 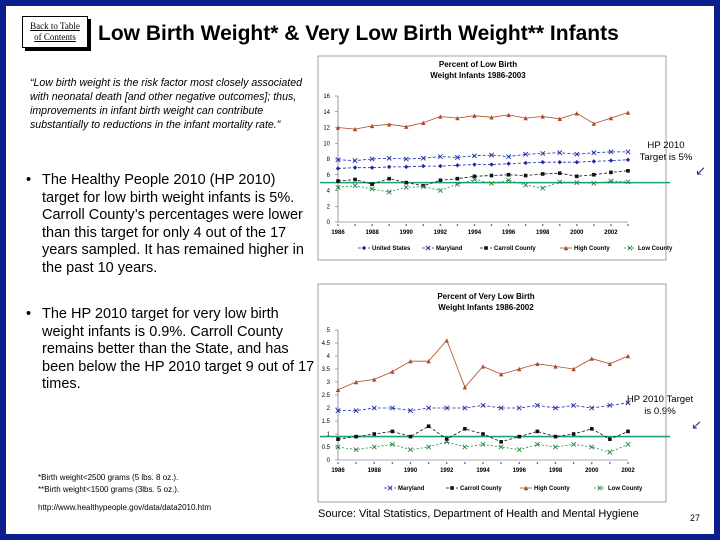 I want to click on chart-subtitle: Weight Infants 1986-2002, so click(x=486, y=307).